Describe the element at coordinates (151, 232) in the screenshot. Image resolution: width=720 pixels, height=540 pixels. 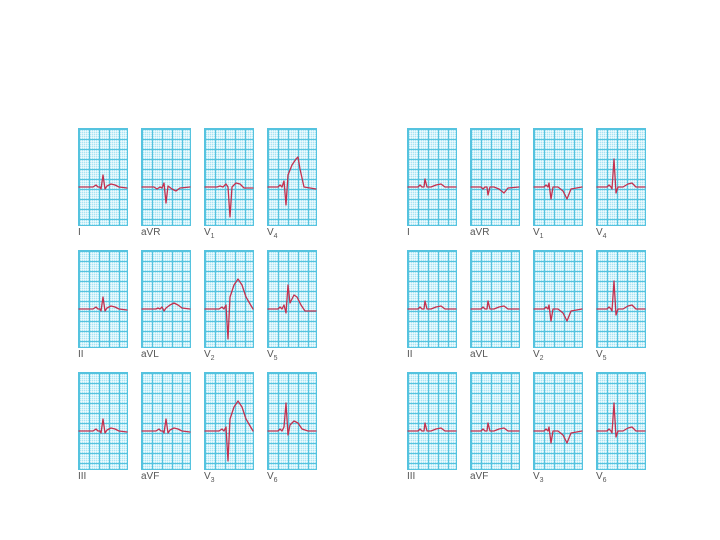
I see `lead-label-text: aVR` at that location.